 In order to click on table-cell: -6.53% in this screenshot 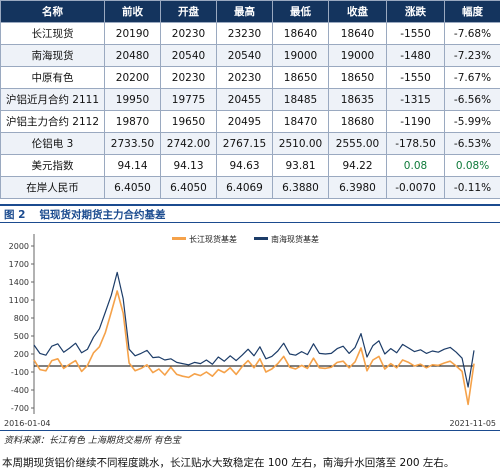, I will do `click(472, 143)`.